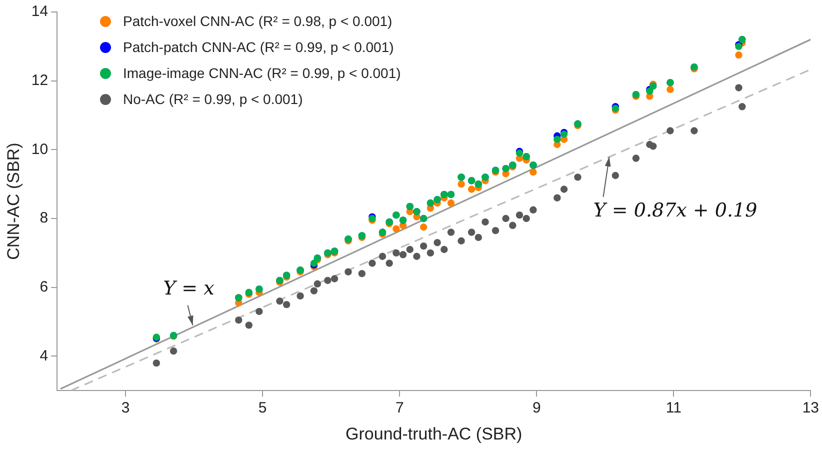 This screenshot has width=822, height=449. Describe the element at coordinates (675, 210) in the screenshot. I see `annotation: Y = 0.87x + 0.19` at that location.